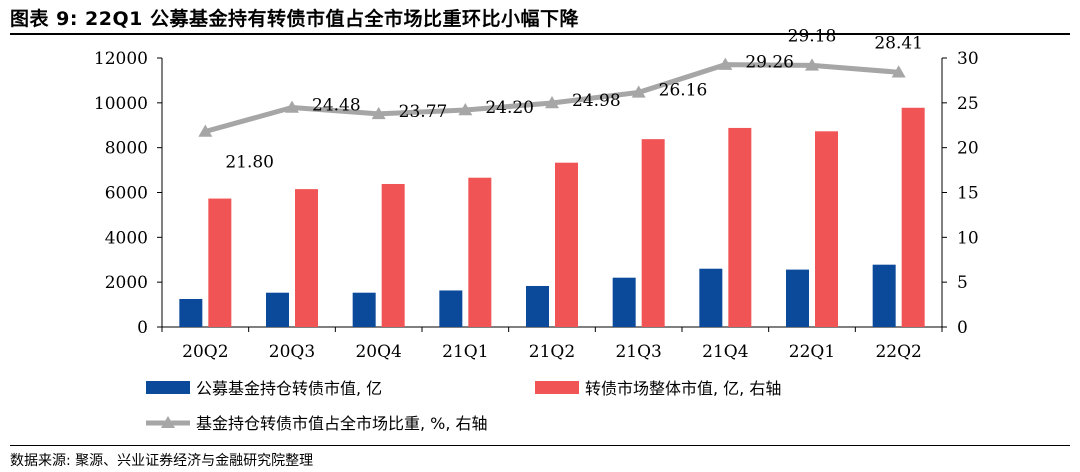 This screenshot has width=1080, height=472. What do you see at coordinates (968, 194) in the screenshot?
I see `right-tick-label: 15` at bounding box center [968, 194].